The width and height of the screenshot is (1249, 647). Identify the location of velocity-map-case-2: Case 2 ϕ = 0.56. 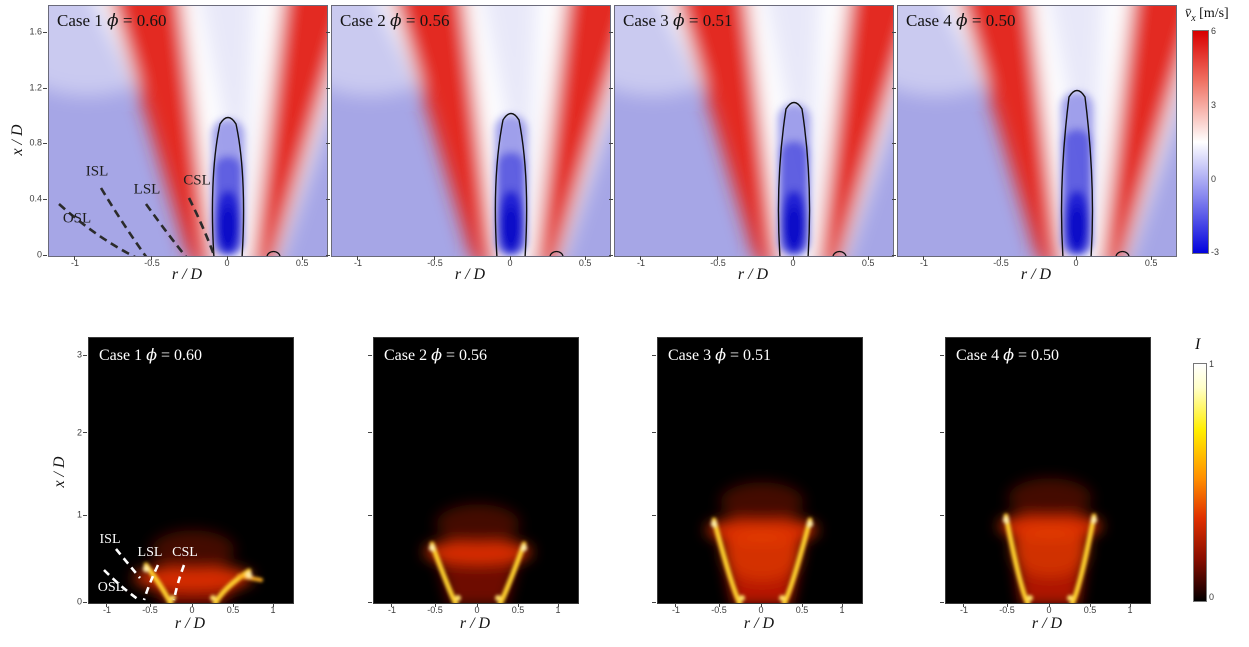
(471, 131).